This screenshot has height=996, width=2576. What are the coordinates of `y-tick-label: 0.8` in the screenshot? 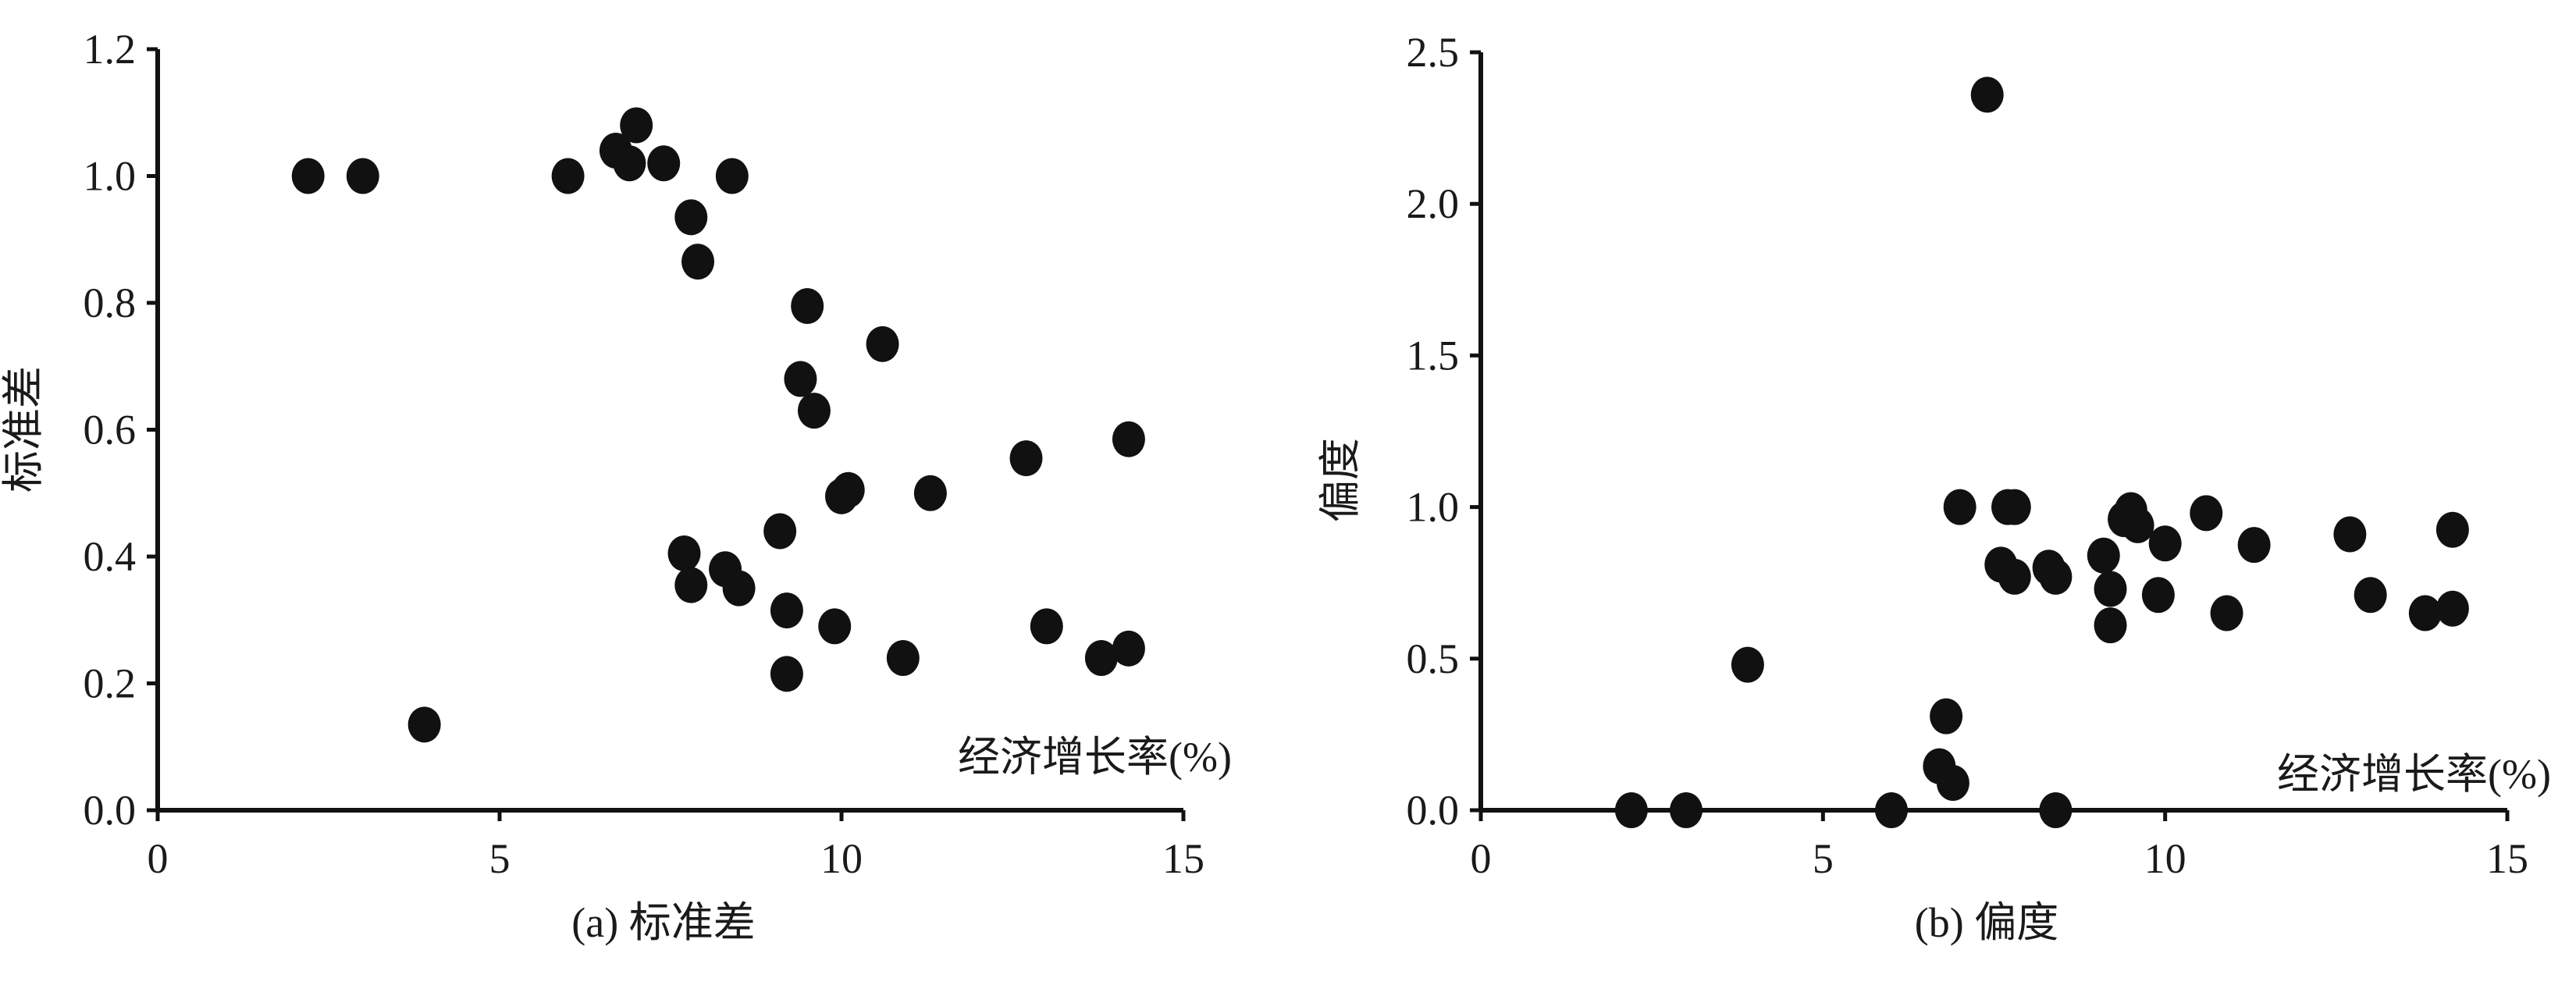 It's located at (110, 302).